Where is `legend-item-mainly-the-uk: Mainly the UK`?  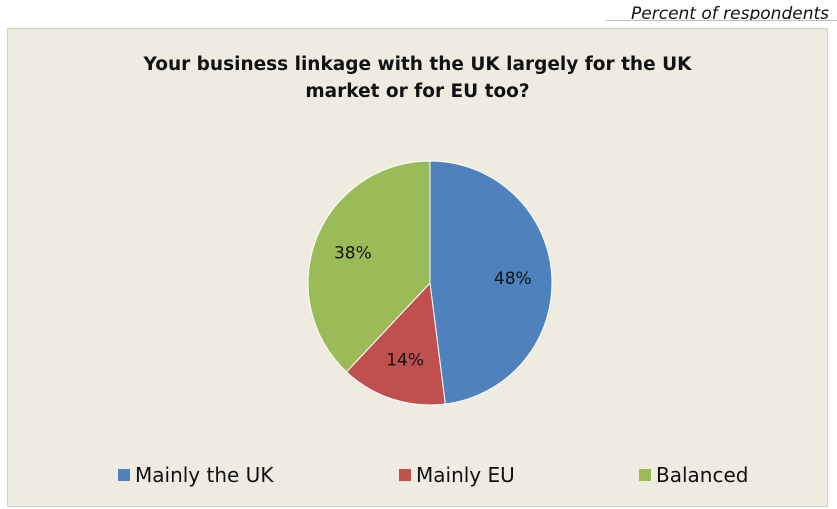 legend-item-mainly-the-uk: Mainly the UK is located at coordinates (195, 475).